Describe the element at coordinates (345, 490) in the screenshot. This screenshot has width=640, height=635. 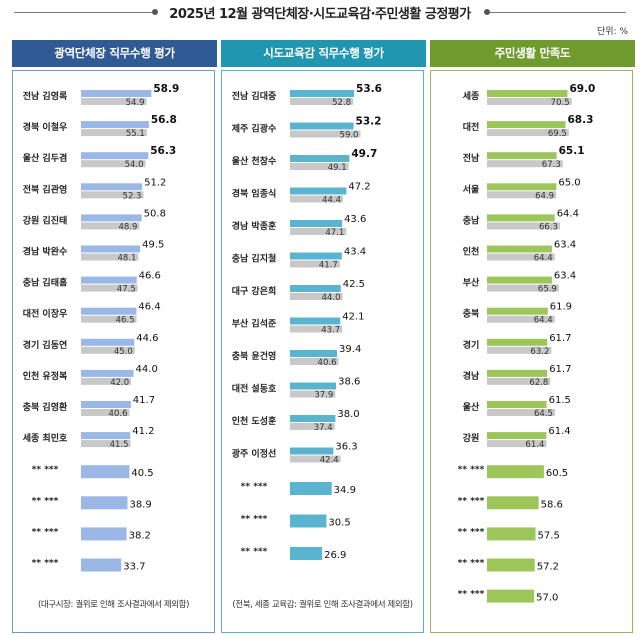
I see `value-current-superintendents-12: 34.9` at that location.